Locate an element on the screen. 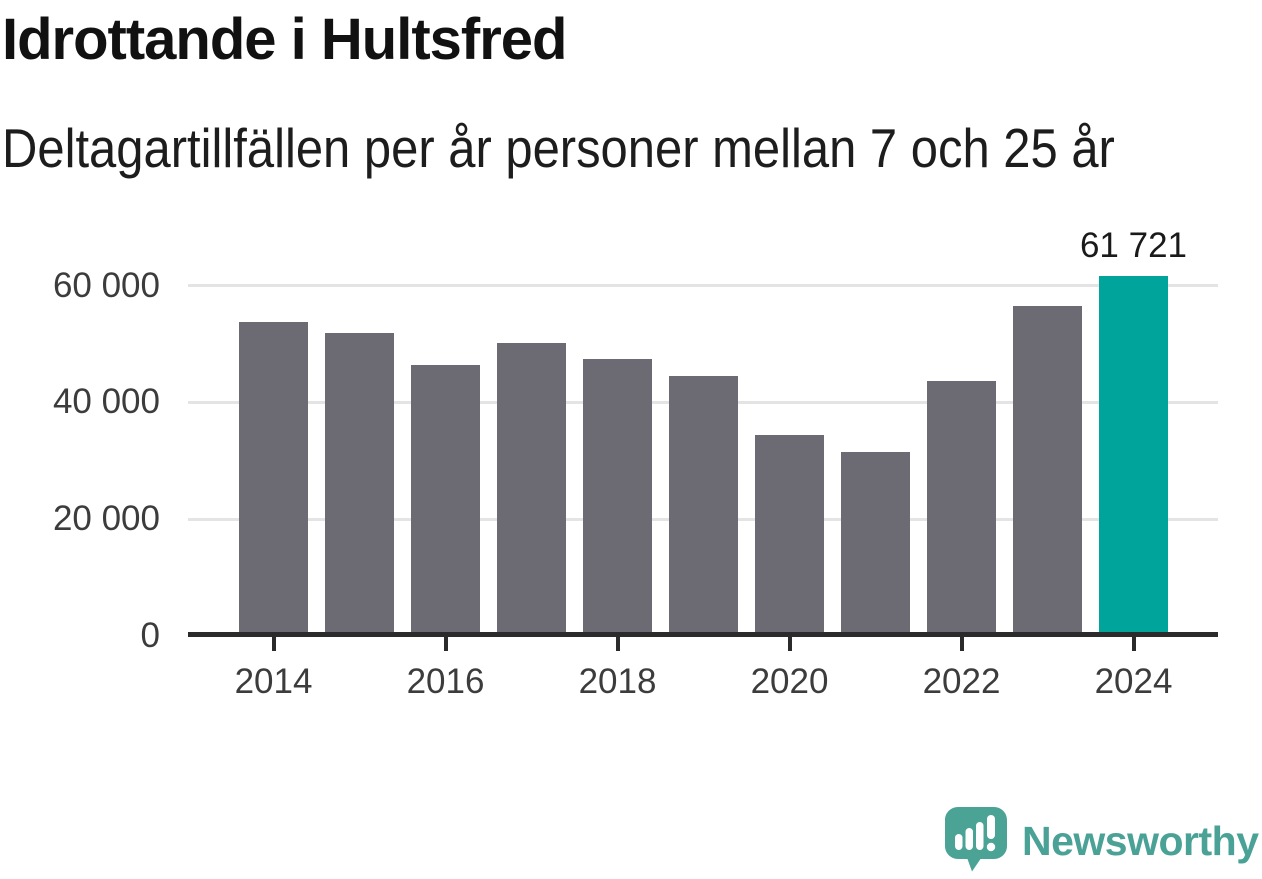 This screenshot has height=879, width=1262. x-axis-line is located at coordinates (703, 634).